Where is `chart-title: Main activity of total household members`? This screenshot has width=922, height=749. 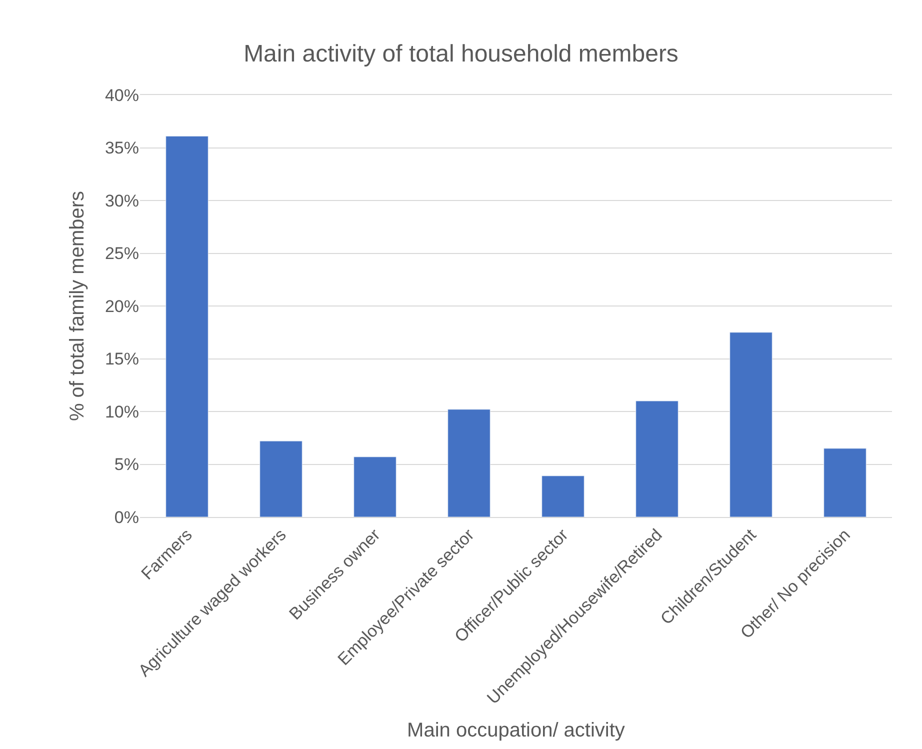 chart-title: Main activity of total household members is located at coordinates (461, 54).